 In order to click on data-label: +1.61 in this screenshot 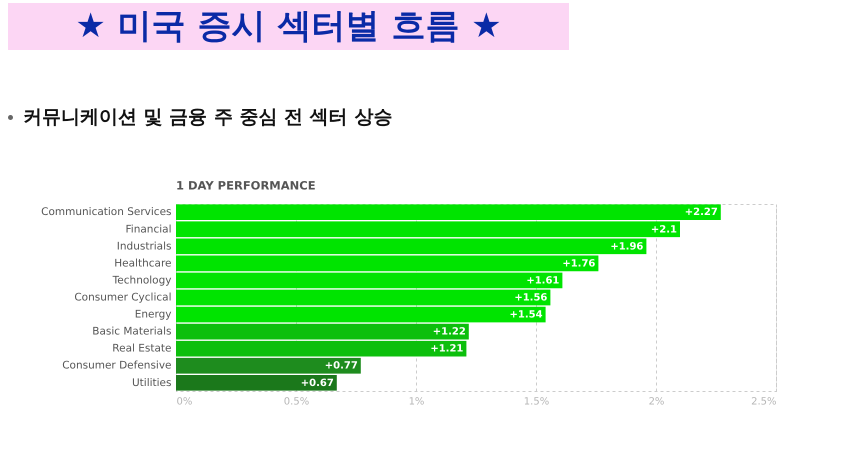, I will do `click(543, 280)`.